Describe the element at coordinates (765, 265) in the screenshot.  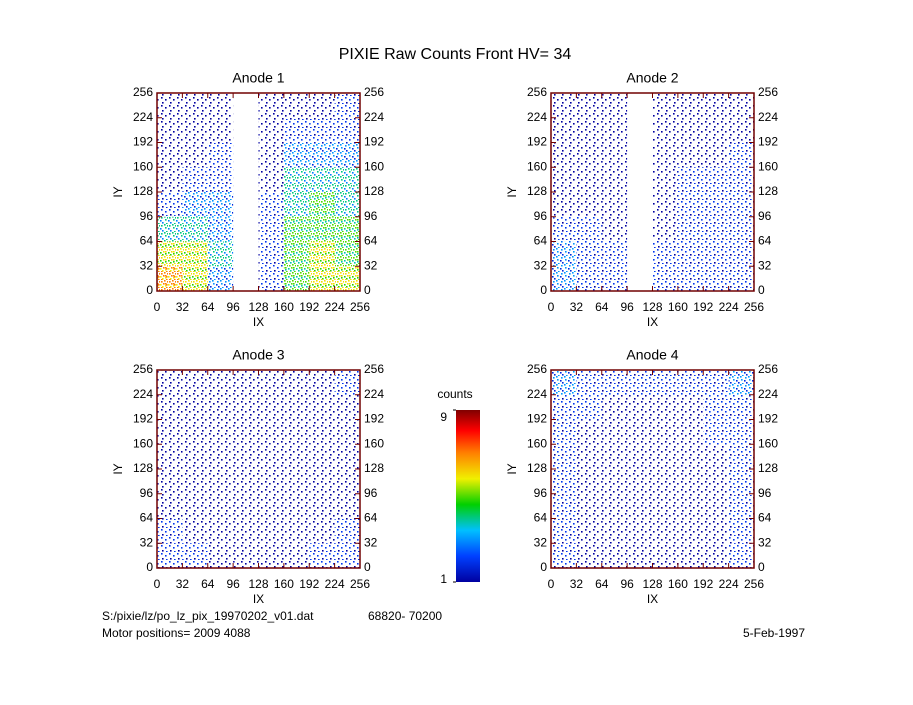
I see `y2-tick-label: 32` at that location.